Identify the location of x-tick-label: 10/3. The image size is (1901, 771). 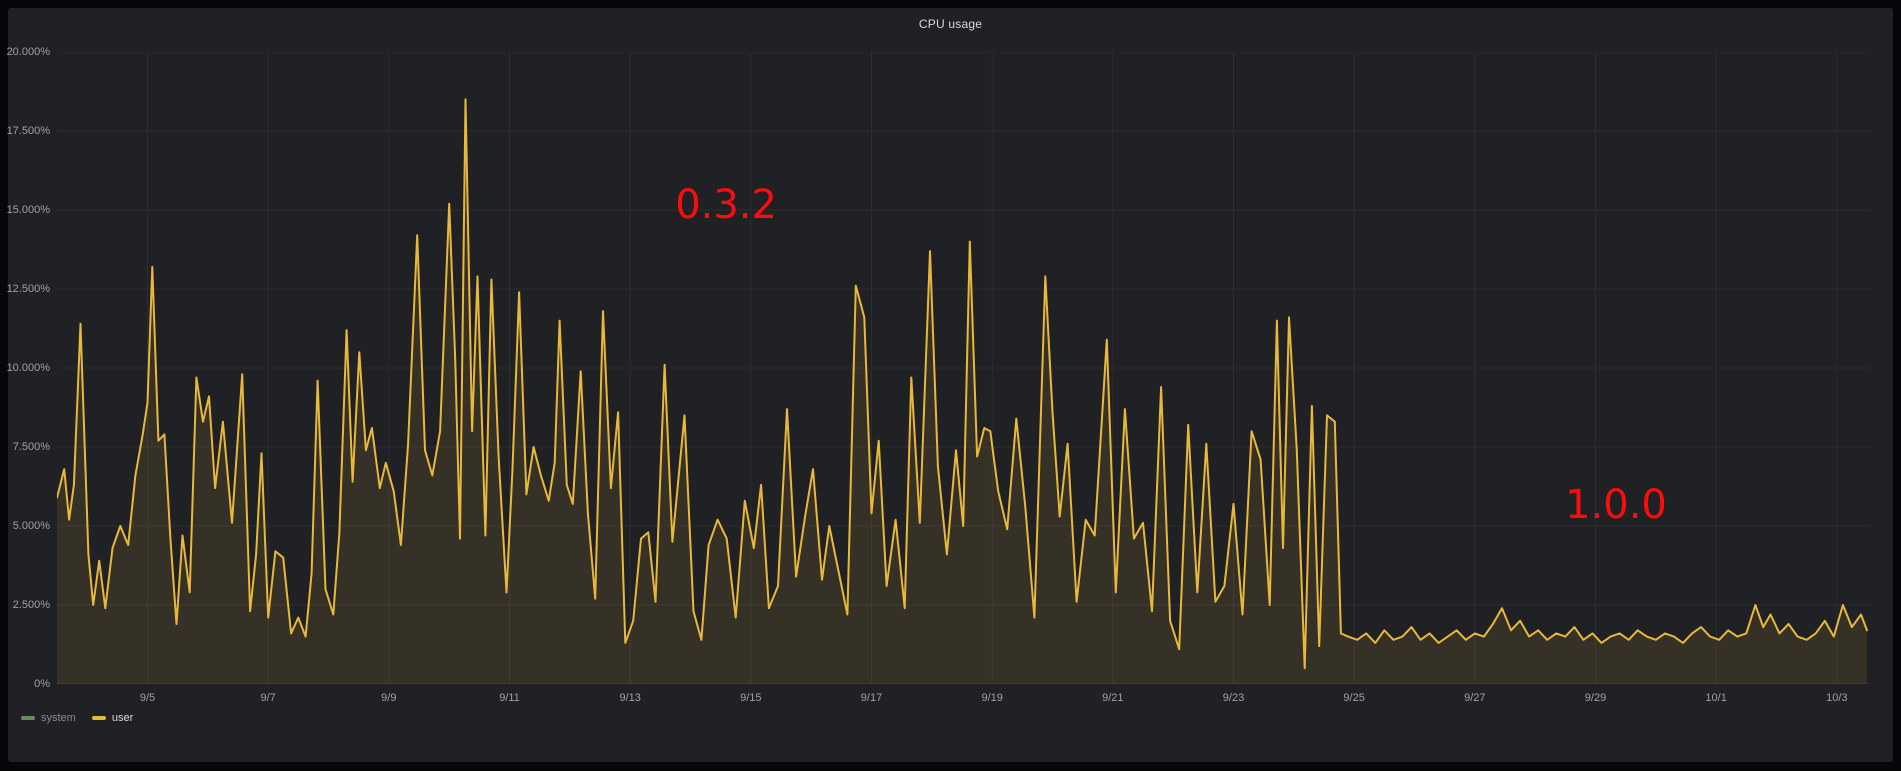
(1837, 698).